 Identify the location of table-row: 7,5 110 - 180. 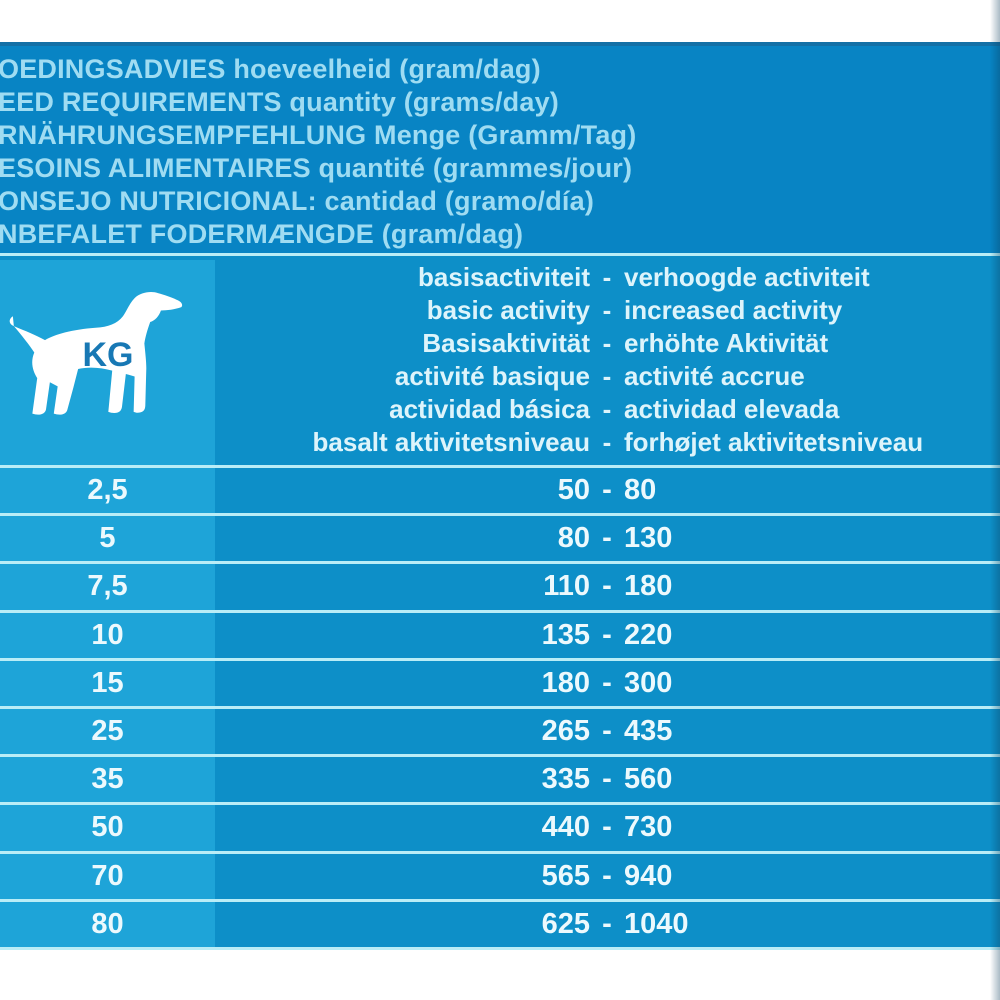
(500, 585).